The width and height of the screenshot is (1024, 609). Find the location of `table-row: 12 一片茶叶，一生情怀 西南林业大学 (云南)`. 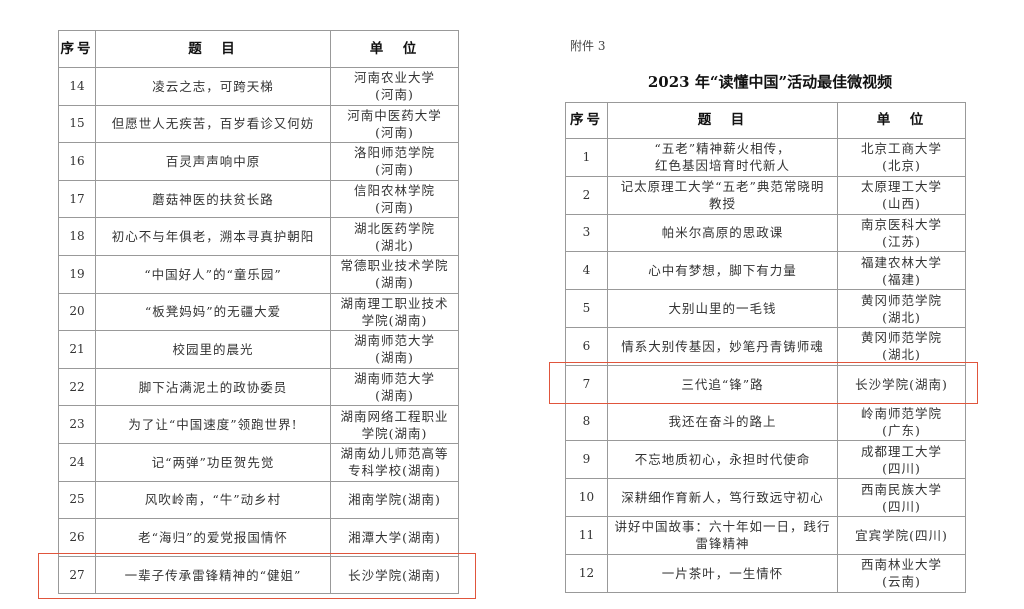

table-row: 12 一片茶叶，一生情怀 西南林业大学 (云南) is located at coordinates (765, 573).